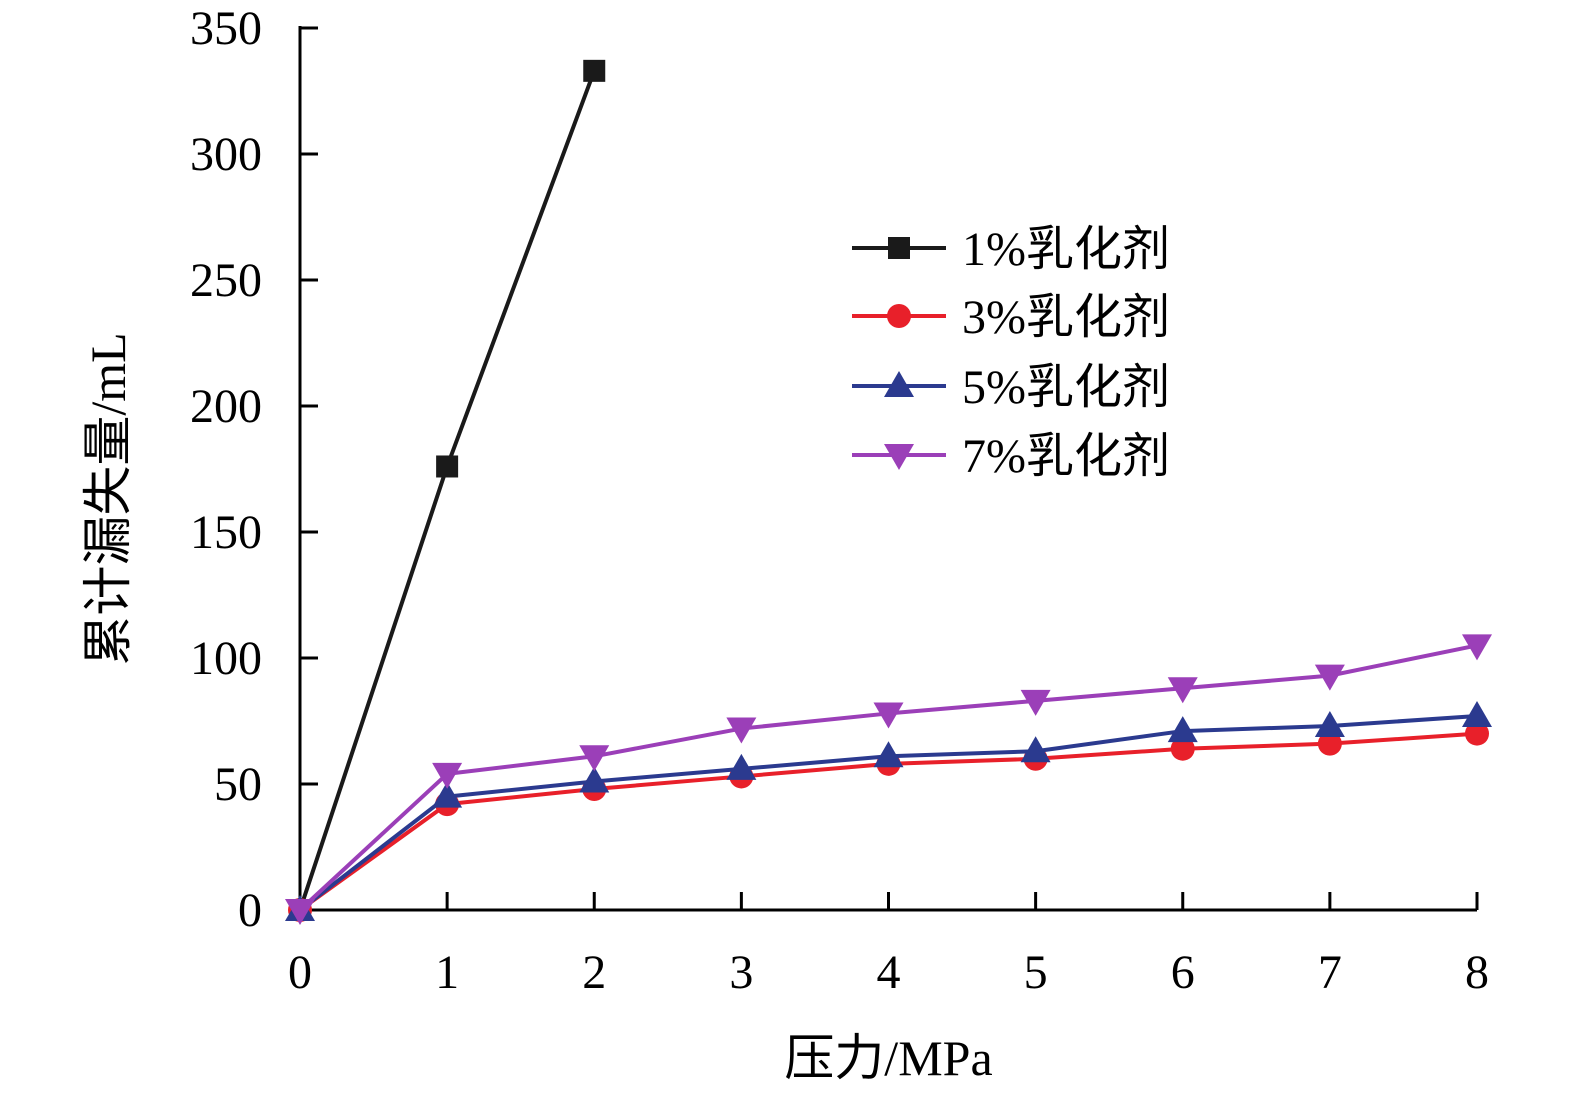  I want to click on y-tick-label: 0, so click(250, 910).